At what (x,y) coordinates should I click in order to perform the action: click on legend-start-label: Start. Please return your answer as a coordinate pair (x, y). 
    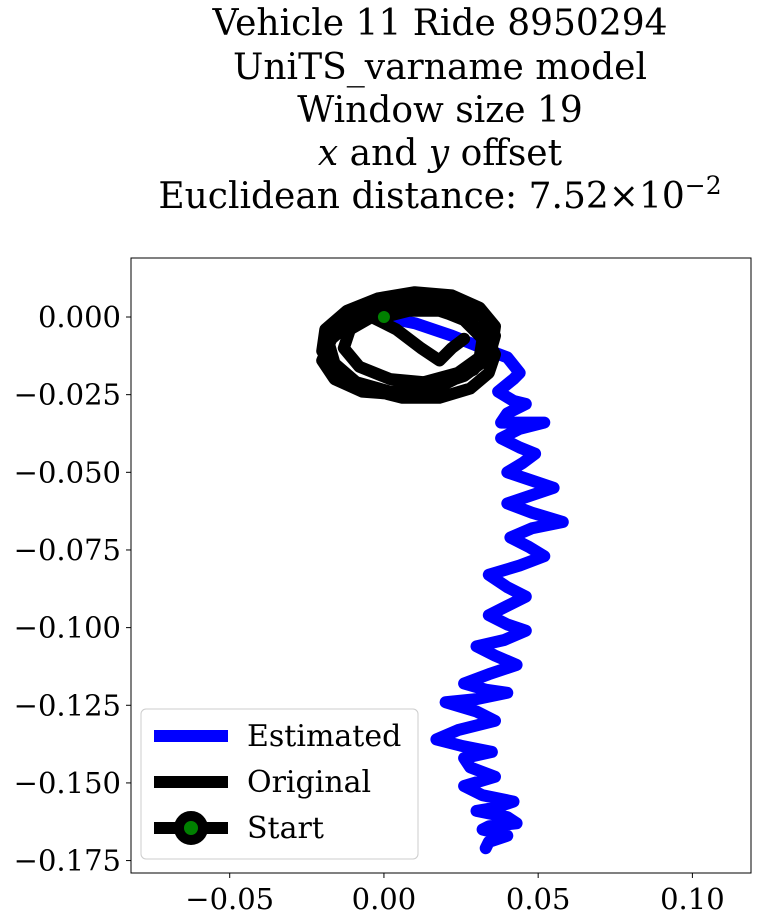
    Looking at the image, I should click on (285, 828).